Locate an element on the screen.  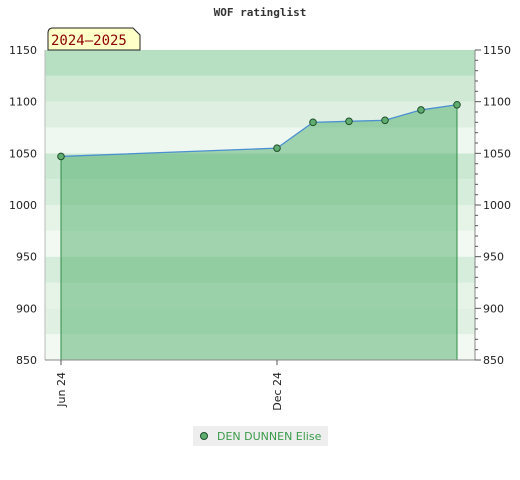
legend-label: DEN DUNNEN Elise is located at coordinates (269, 436).